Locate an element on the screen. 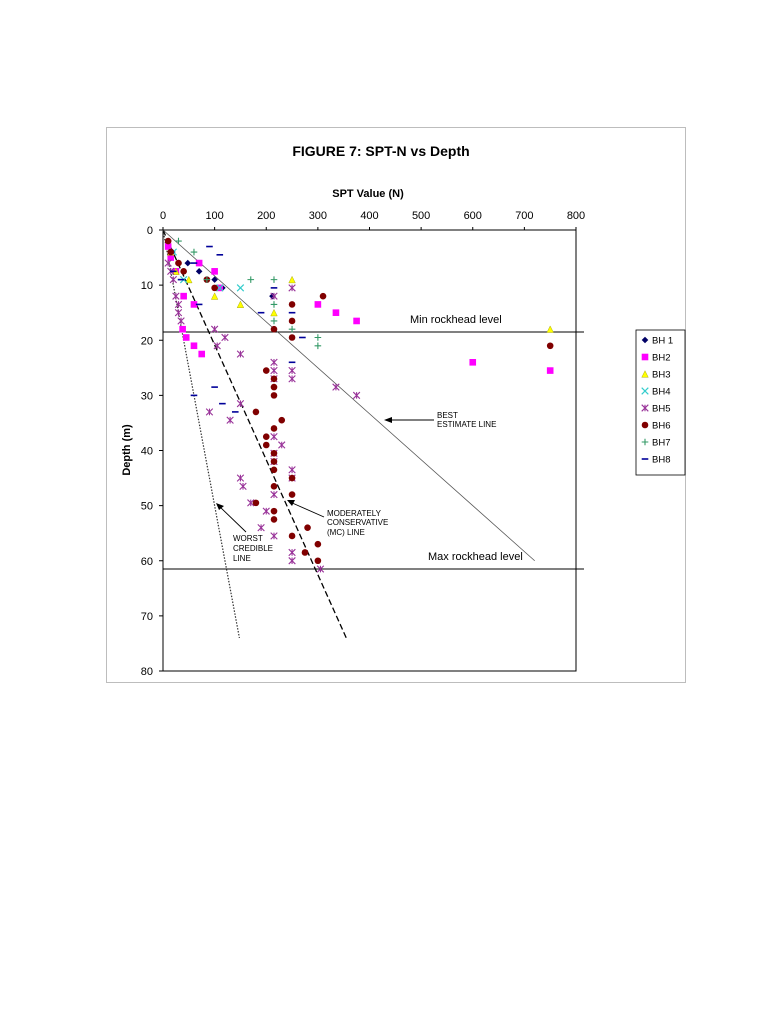 The width and height of the screenshot is (768, 1024). y-tick-label: 40 is located at coordinates (147, 452).